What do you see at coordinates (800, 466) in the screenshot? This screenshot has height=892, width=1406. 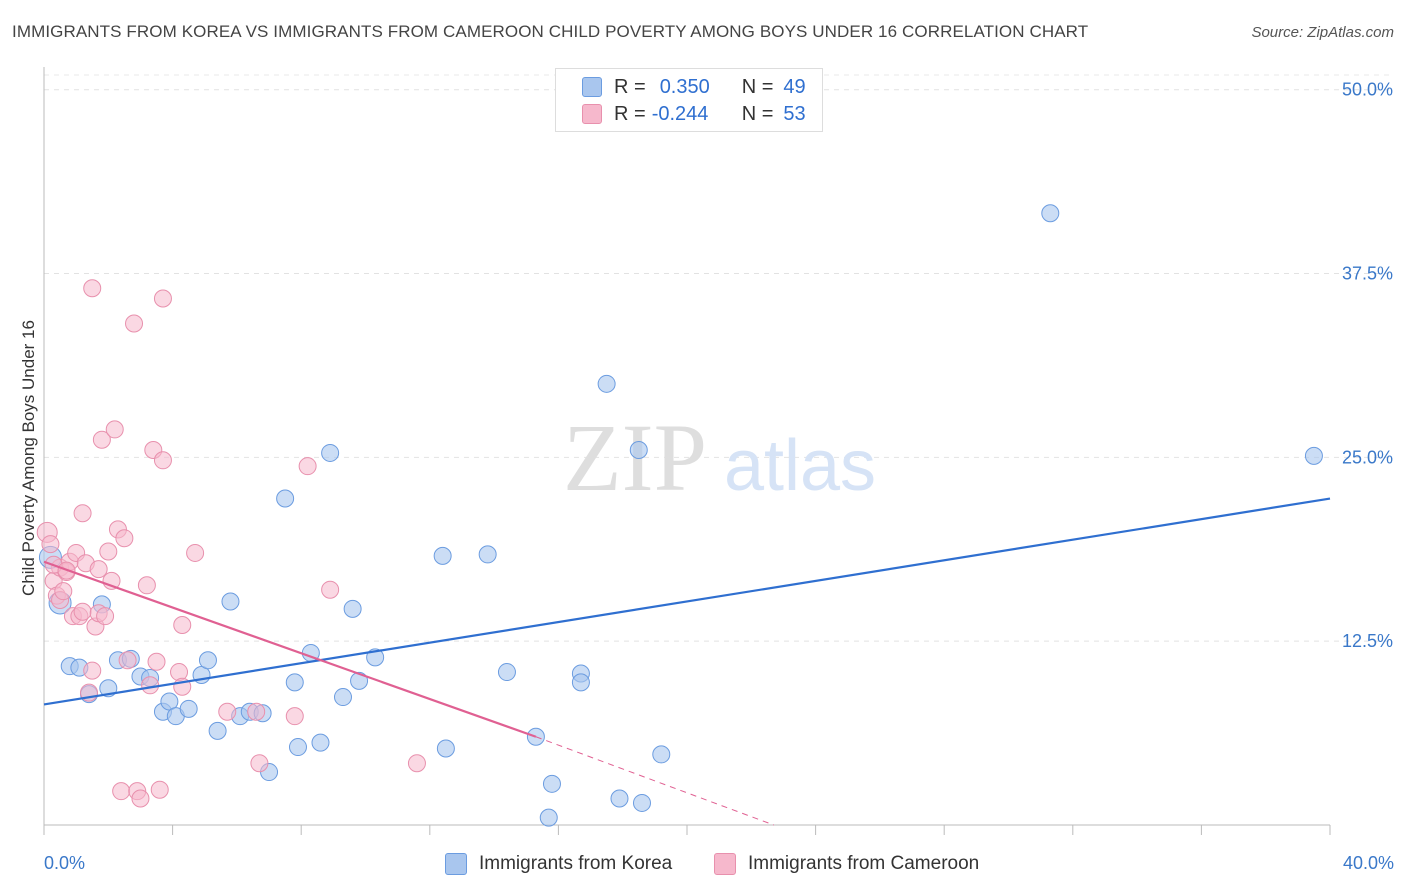 I see `watermark-atlas: atlas` at bounding box center [800, 466].